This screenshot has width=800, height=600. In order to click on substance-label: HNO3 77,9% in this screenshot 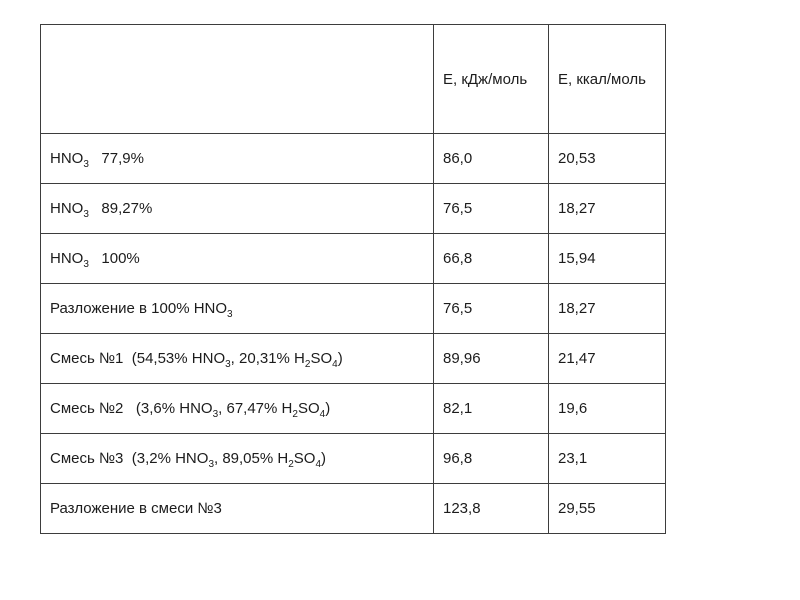, I will do `click(237, 158)`.